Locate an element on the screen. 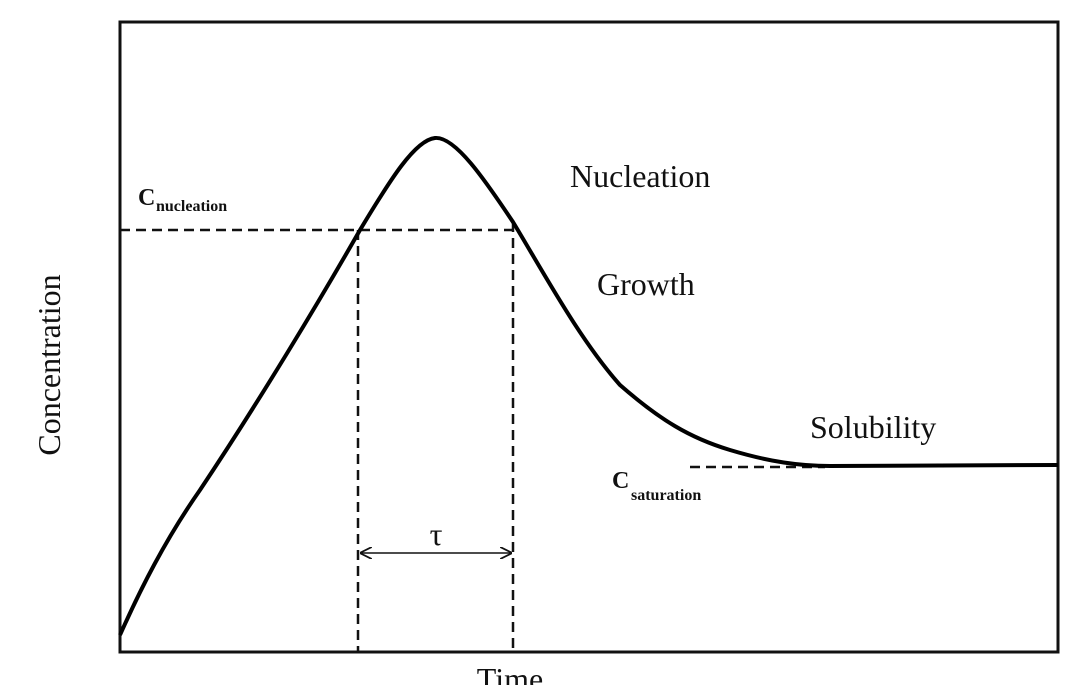  nucleation-label: Nucleation is located at coordinates (640, 176).